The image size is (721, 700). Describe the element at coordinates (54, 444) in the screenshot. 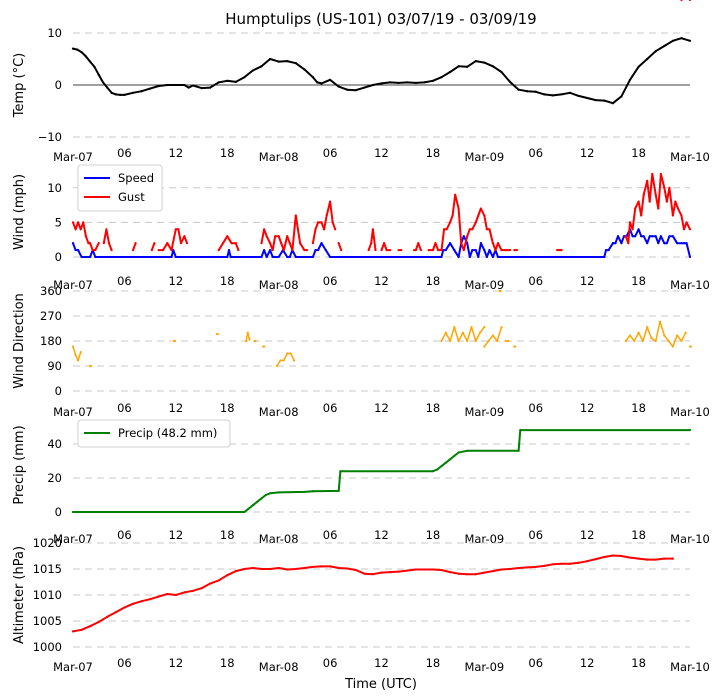

I see `y-tick-label: 40` at that location.